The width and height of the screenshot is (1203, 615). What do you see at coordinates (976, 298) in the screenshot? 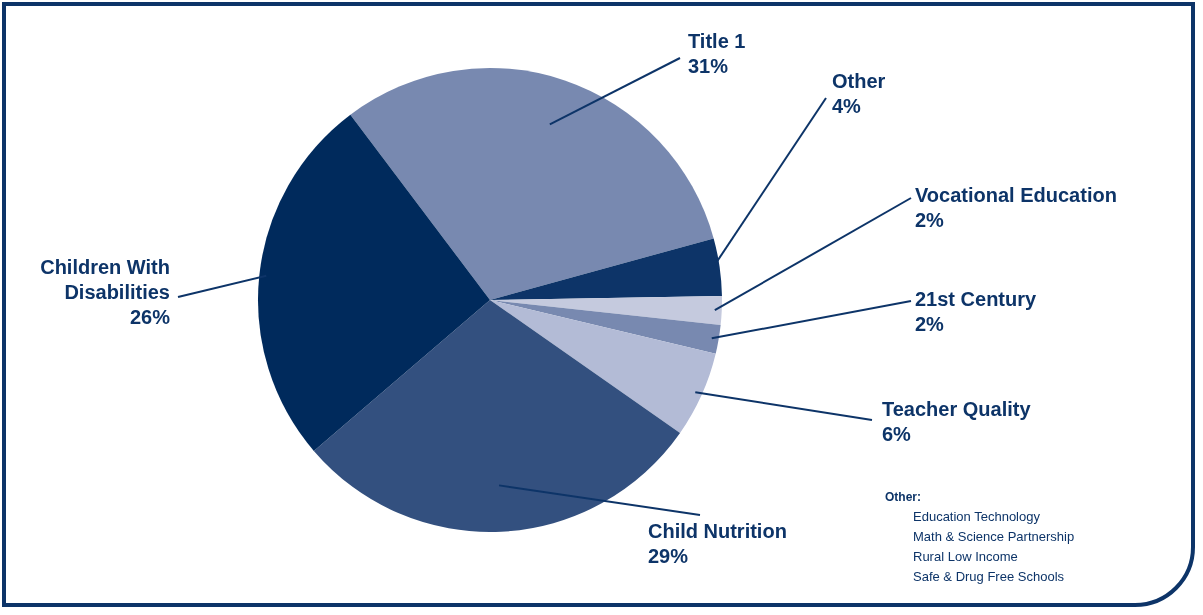
I see `slice-label: 21st Century` at bounding box center [976, 298].